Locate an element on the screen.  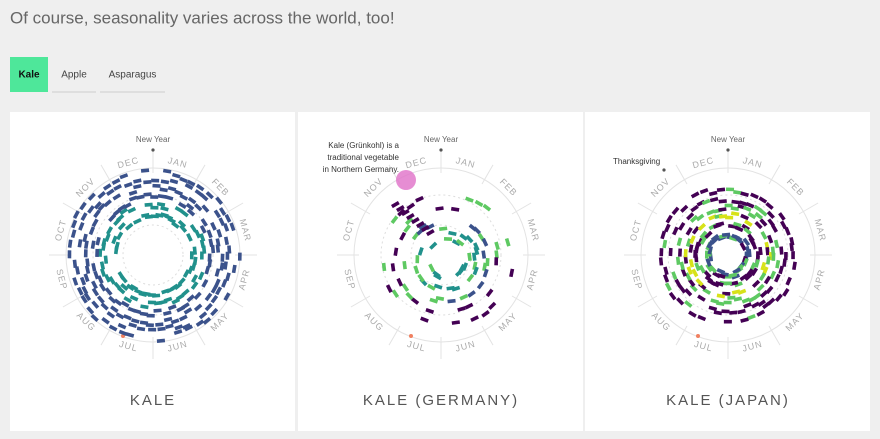
tab-label: Asparagus is located at coordinates (133, 75).